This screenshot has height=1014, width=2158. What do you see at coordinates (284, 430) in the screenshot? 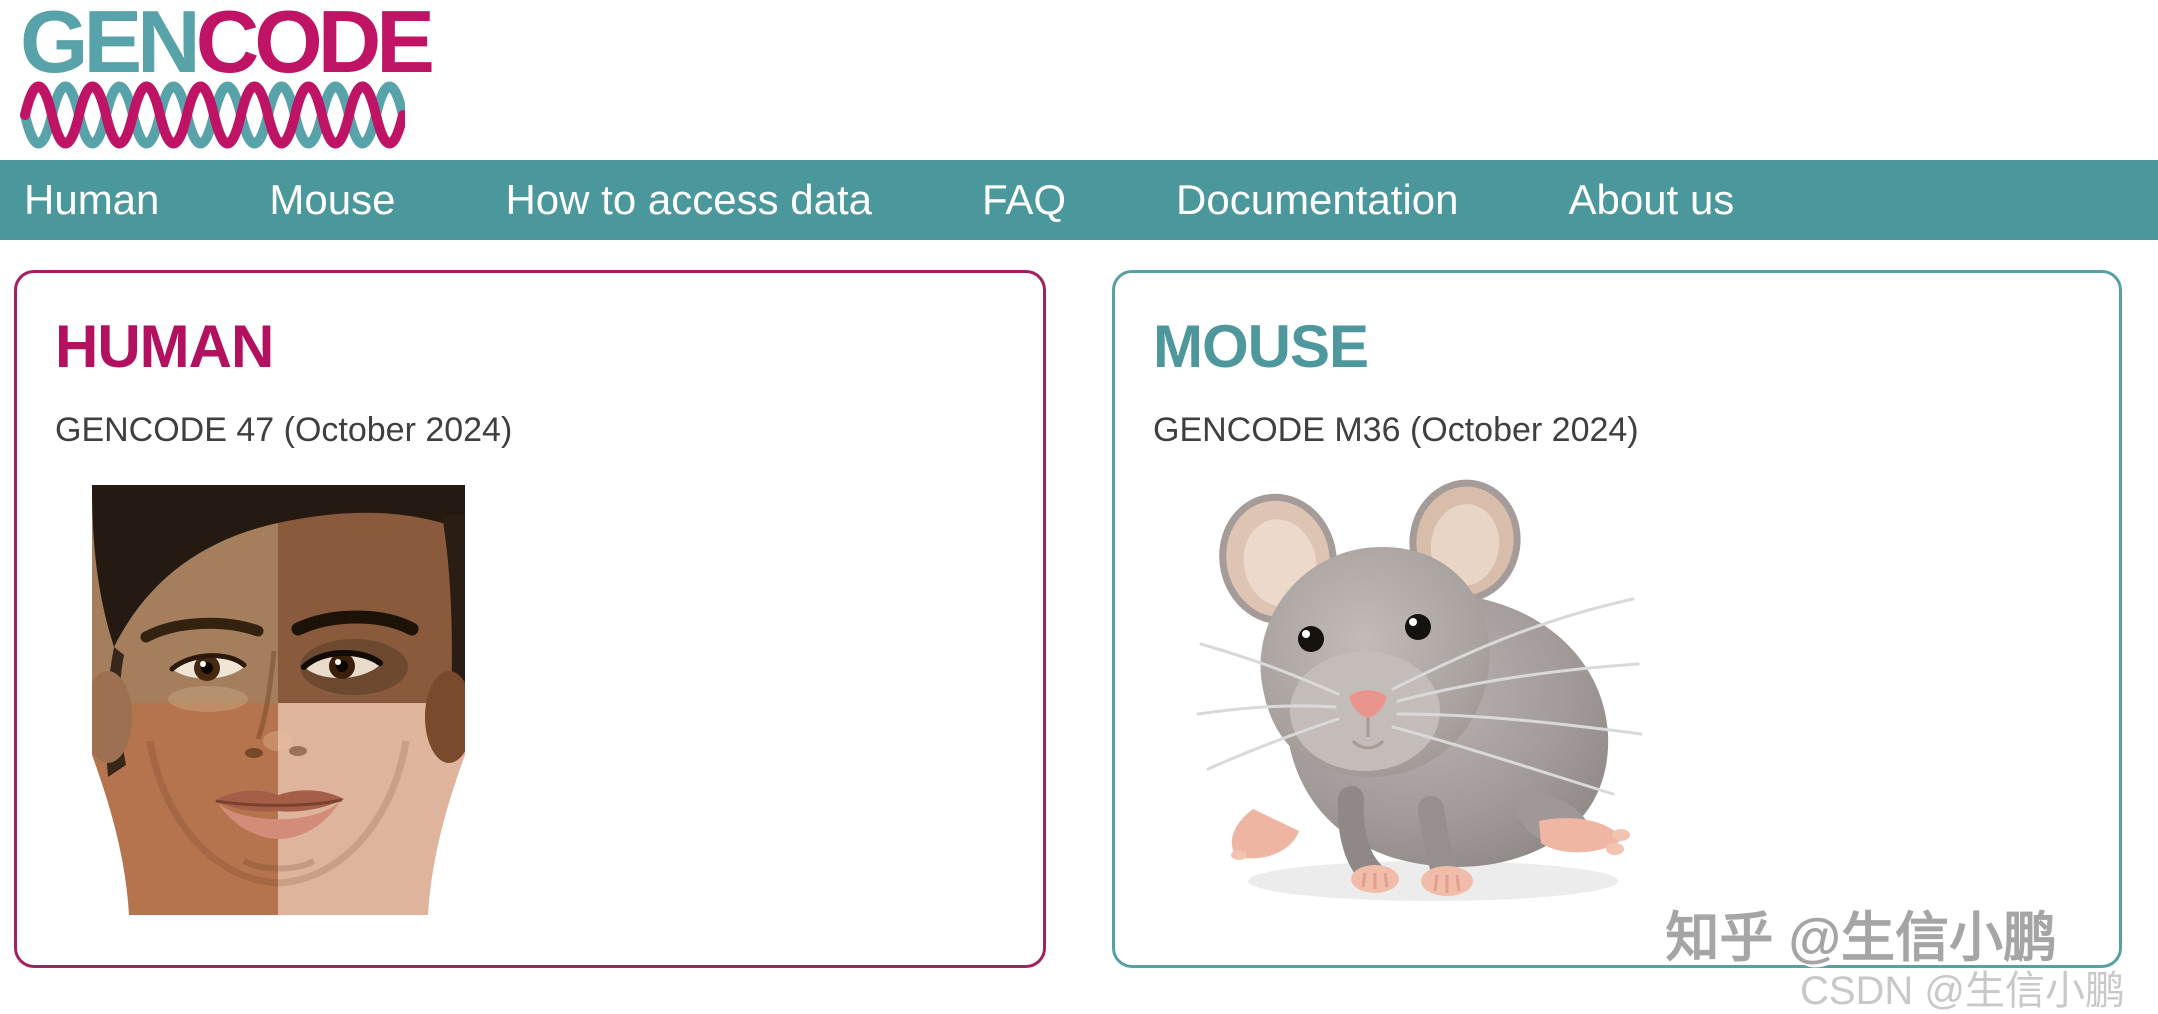
I see `human-release-label: GENCODE 47 (October 2024)` at bounding box center [284, 430].